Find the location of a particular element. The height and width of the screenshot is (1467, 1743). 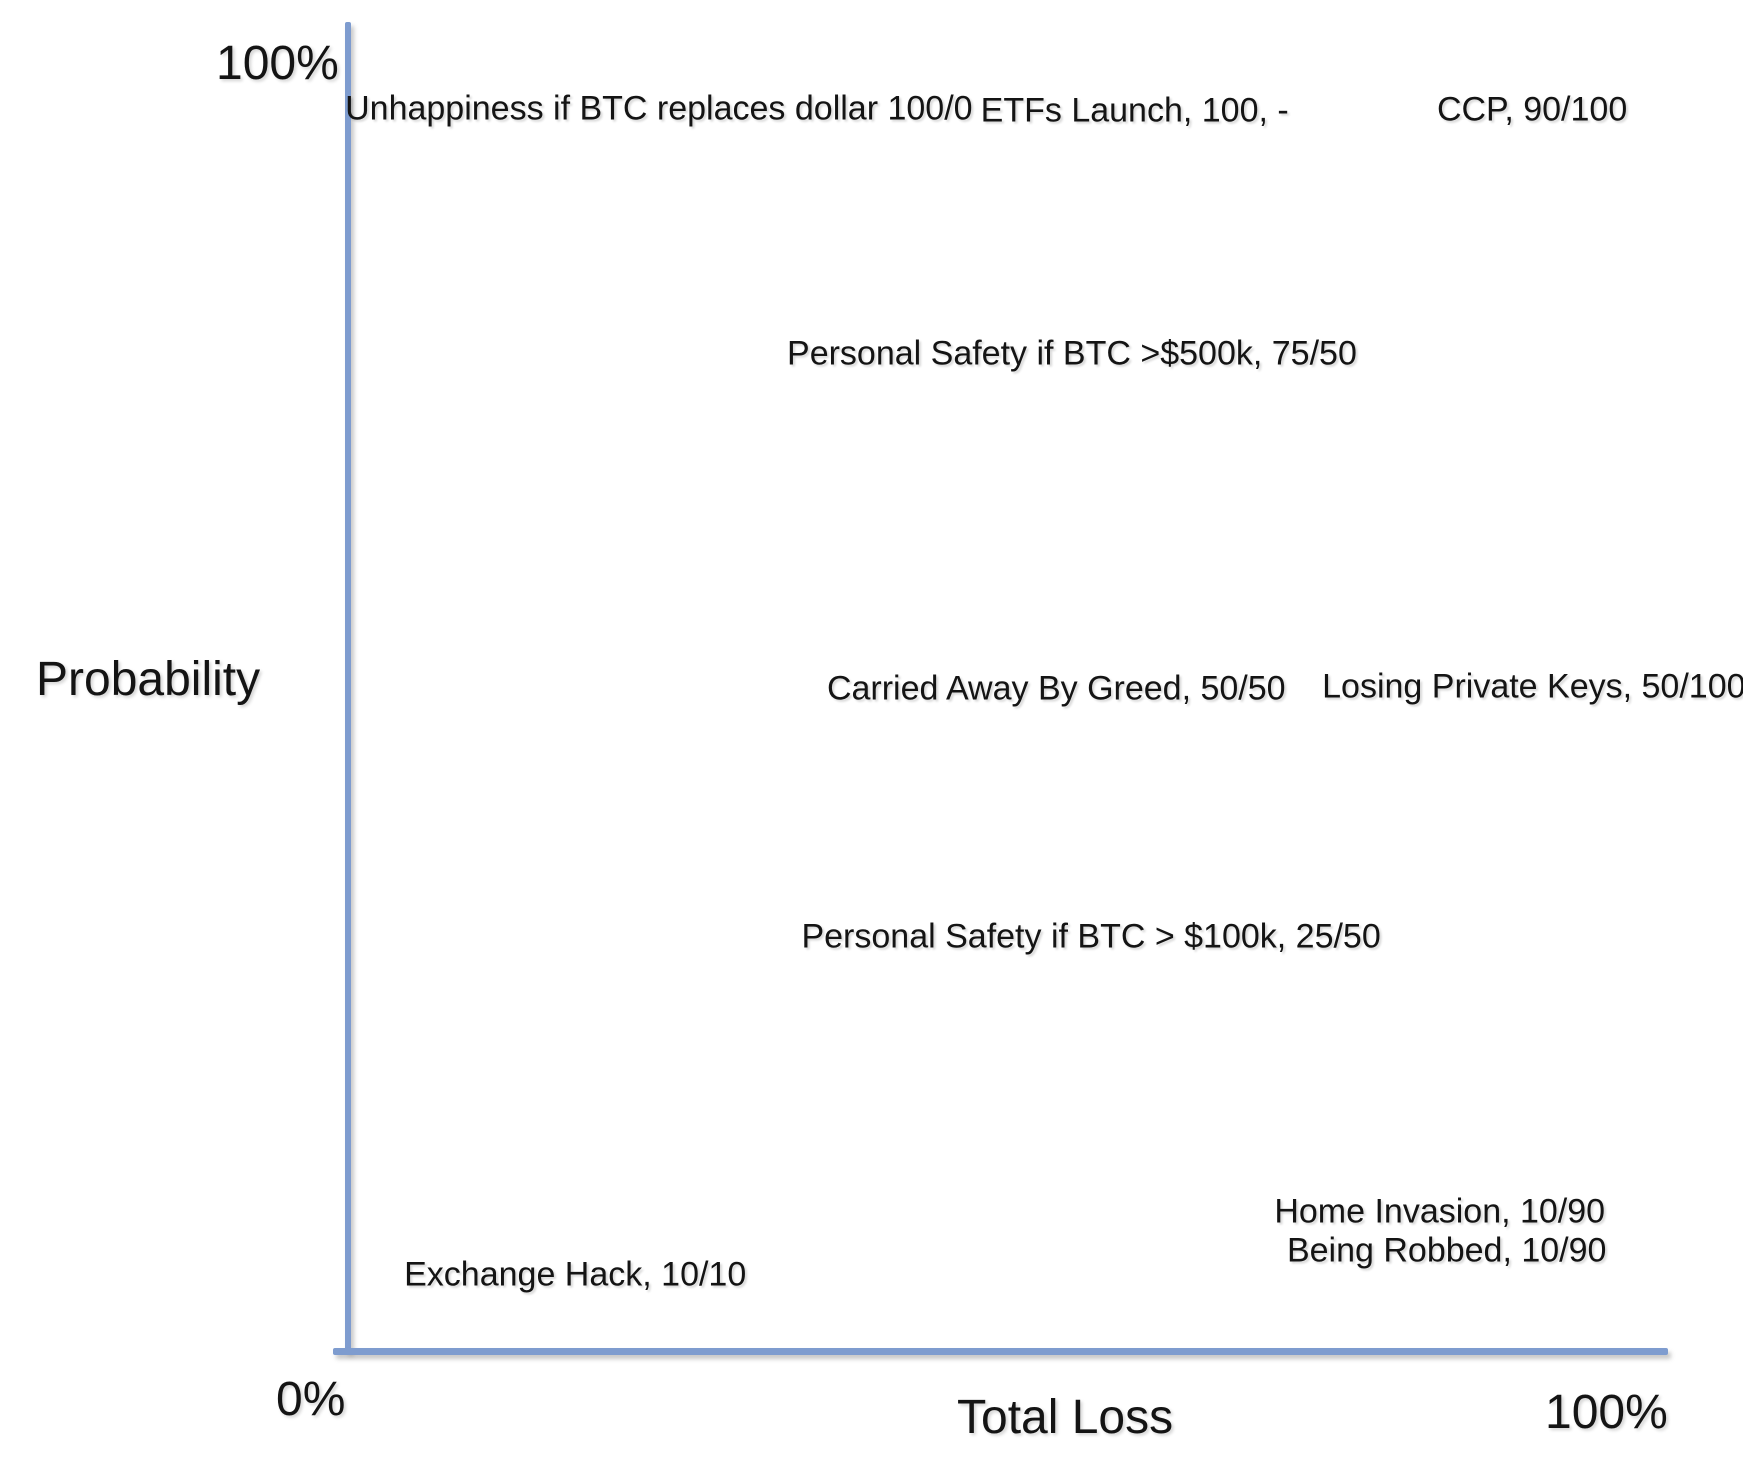

x-axis-max-tick-label: 100% is located at coordinates (1606, 1412).